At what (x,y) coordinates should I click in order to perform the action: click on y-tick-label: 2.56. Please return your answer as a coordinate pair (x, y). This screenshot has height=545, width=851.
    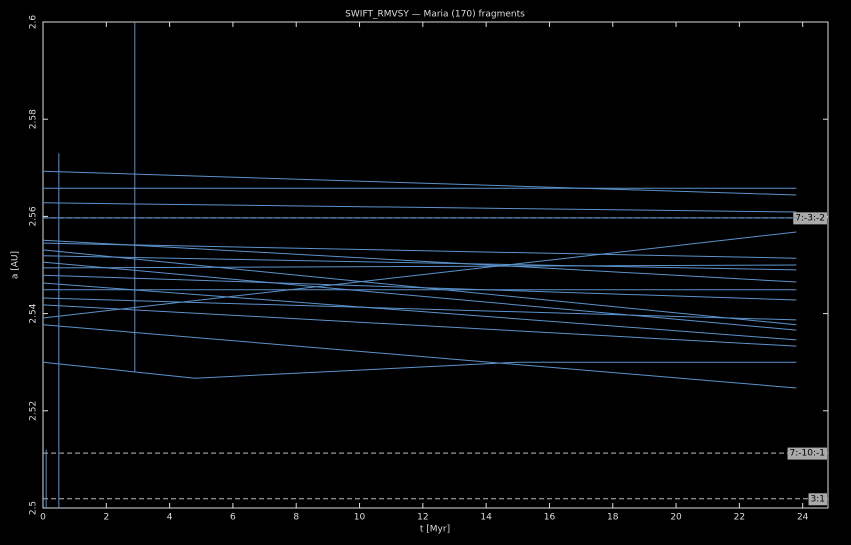
    Looking at the image, I should click on (34, 216).